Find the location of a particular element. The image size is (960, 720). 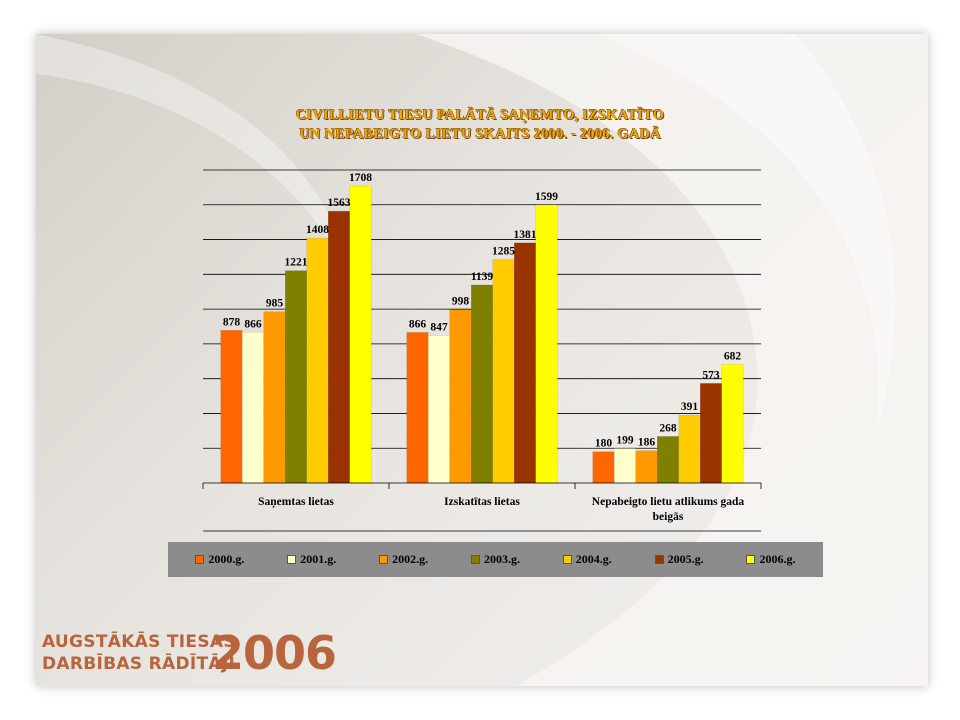

x-tick-label: Izskatītas lietas is located at coordinates (482, 502).